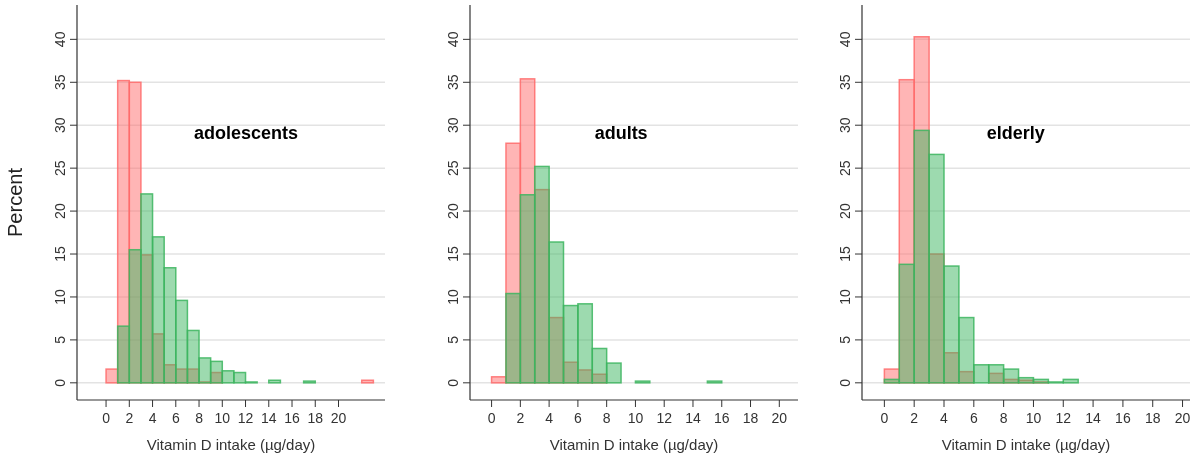 The image size is (1199, 472). Describe the element at coordinates (1015, 133) in the screenshot. I see `annotation: elderly` at that location.